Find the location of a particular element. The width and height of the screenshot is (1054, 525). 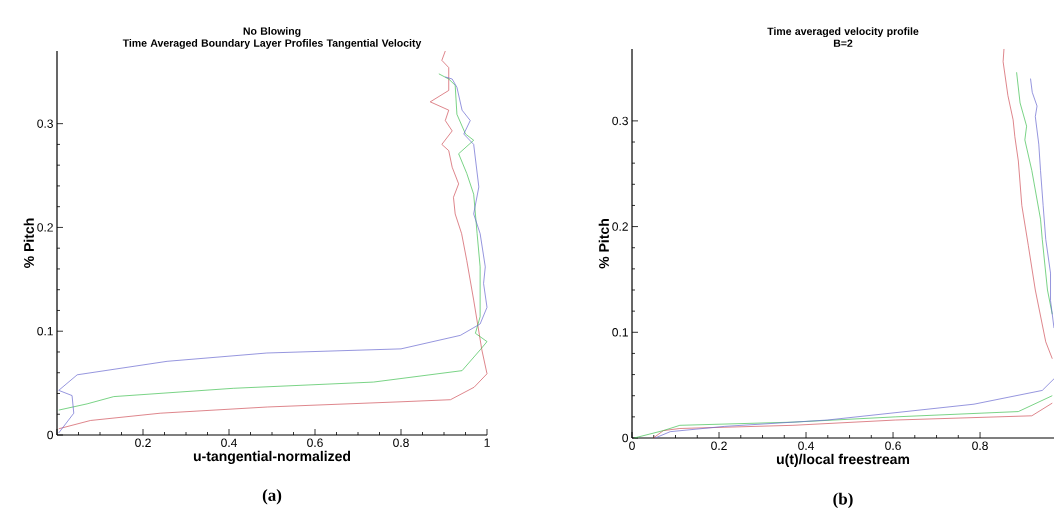

text: (a) is located at coordinates (272, 496).